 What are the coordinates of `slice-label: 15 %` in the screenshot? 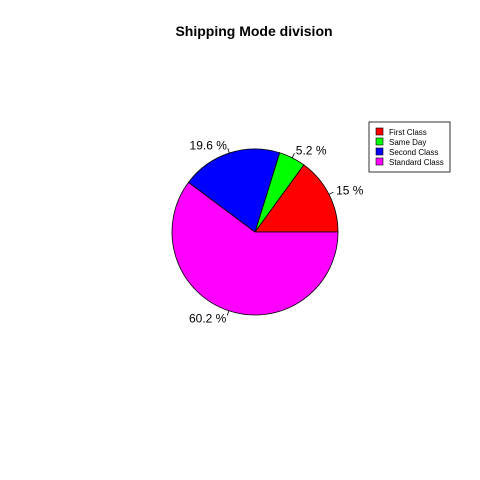 It's located at (350, 191).